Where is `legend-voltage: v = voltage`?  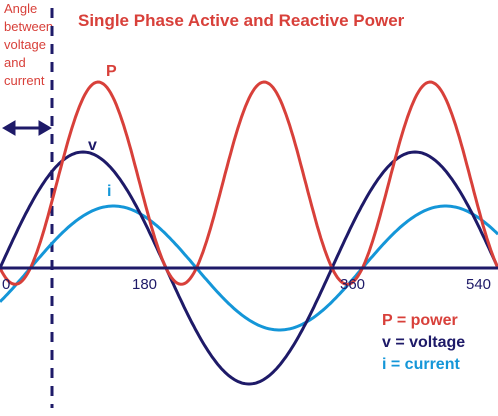
legend-voltage: v = voltage is located at coordinates (423, 342).